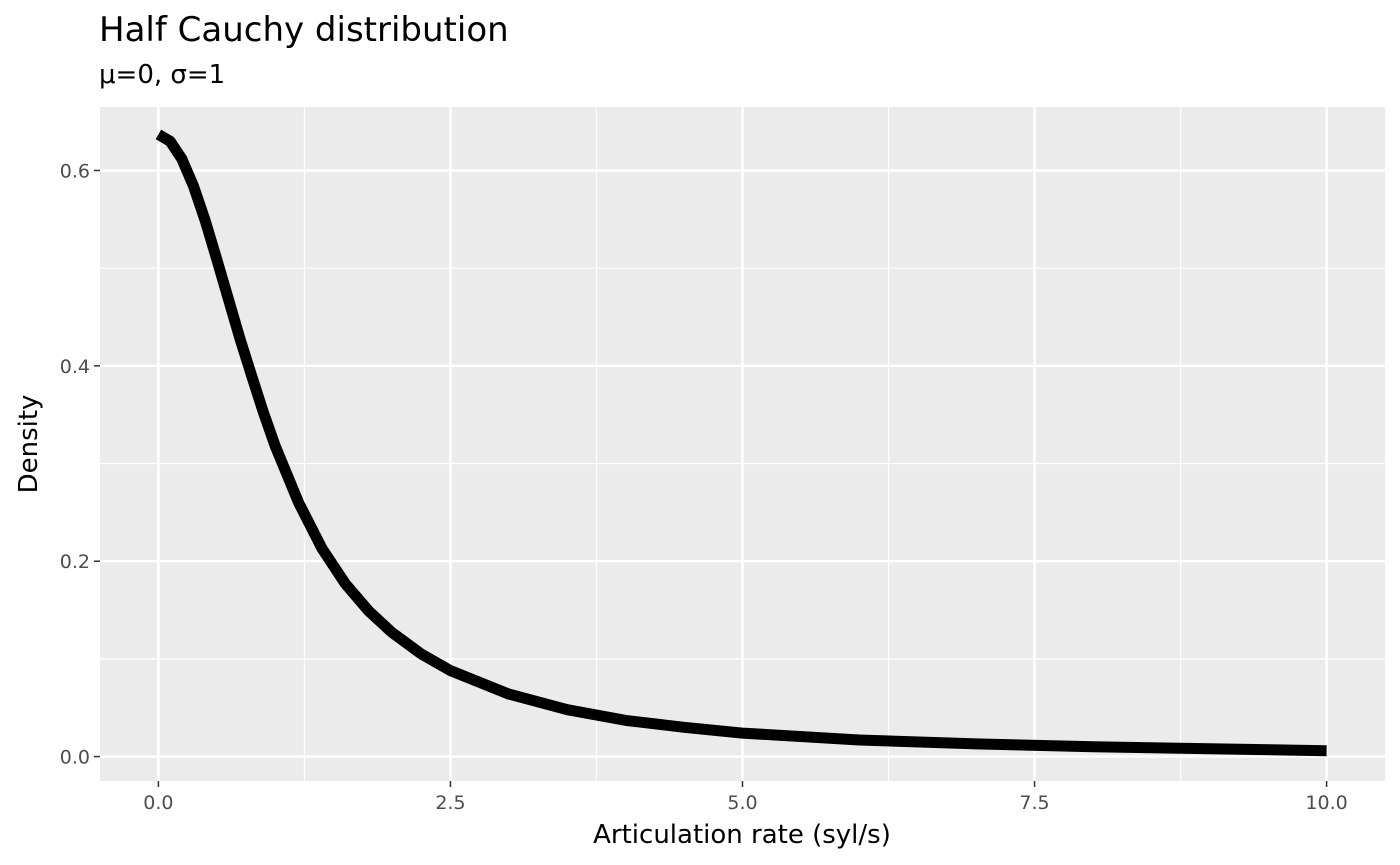  What do you see at coordinates (29, 444) in the screenshot?
I see `y-axis-title: Density` at bounding box center [29, 444].